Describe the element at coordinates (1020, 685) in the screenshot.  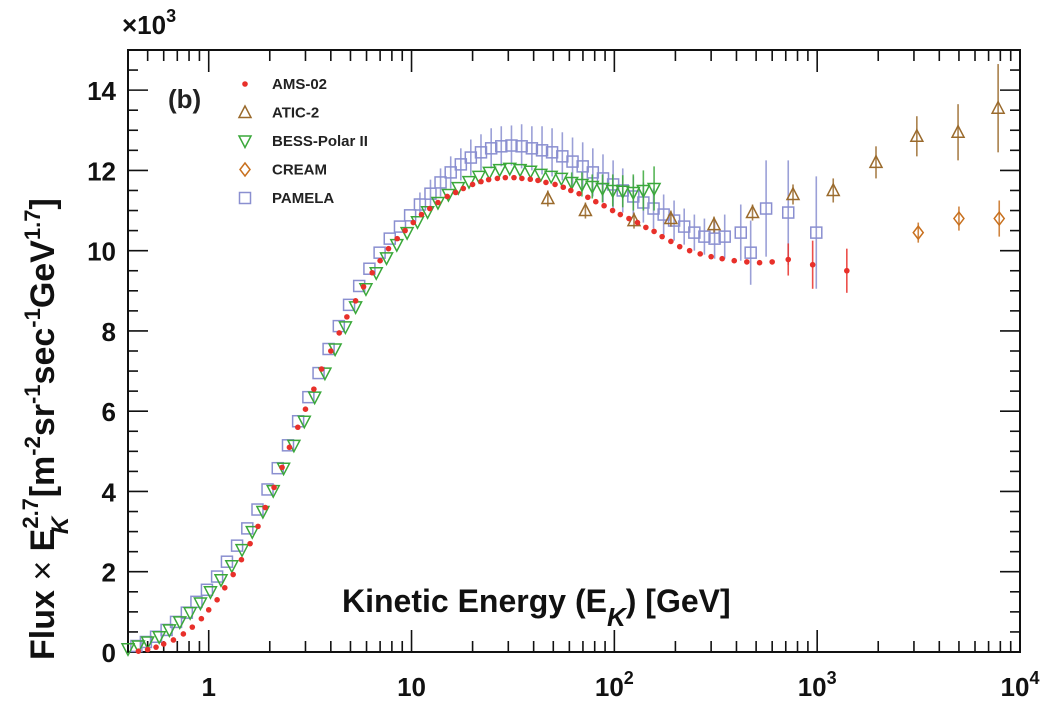
I see `x-tick-label: 104` at that location.